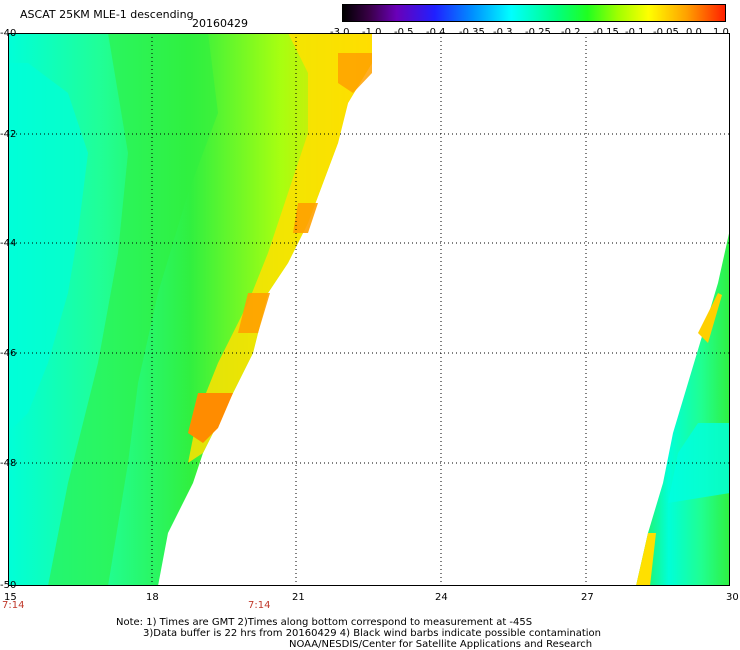  I want to click on colorbar-tick: -0.35, so click(472, 32).